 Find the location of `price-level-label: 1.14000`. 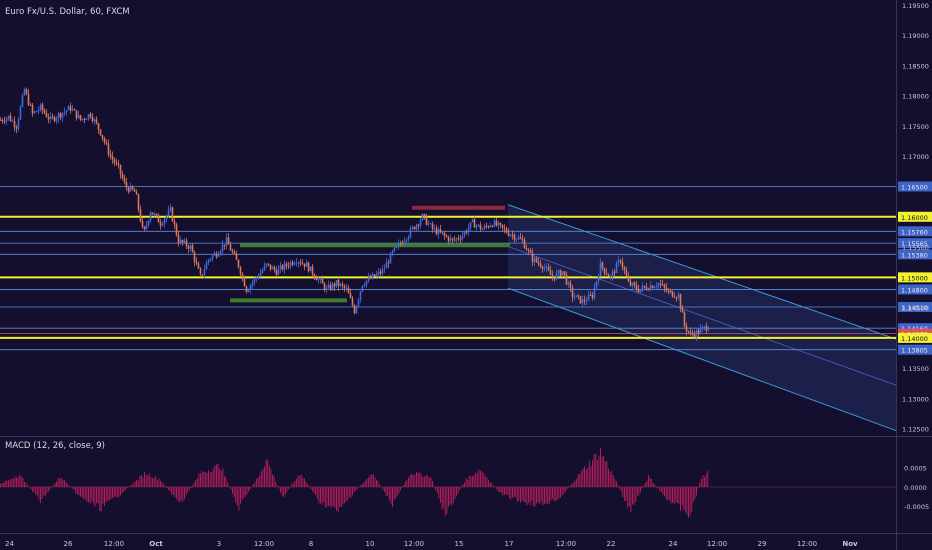

price-level-label: 1.14000 is located at coordinates (914, 339).